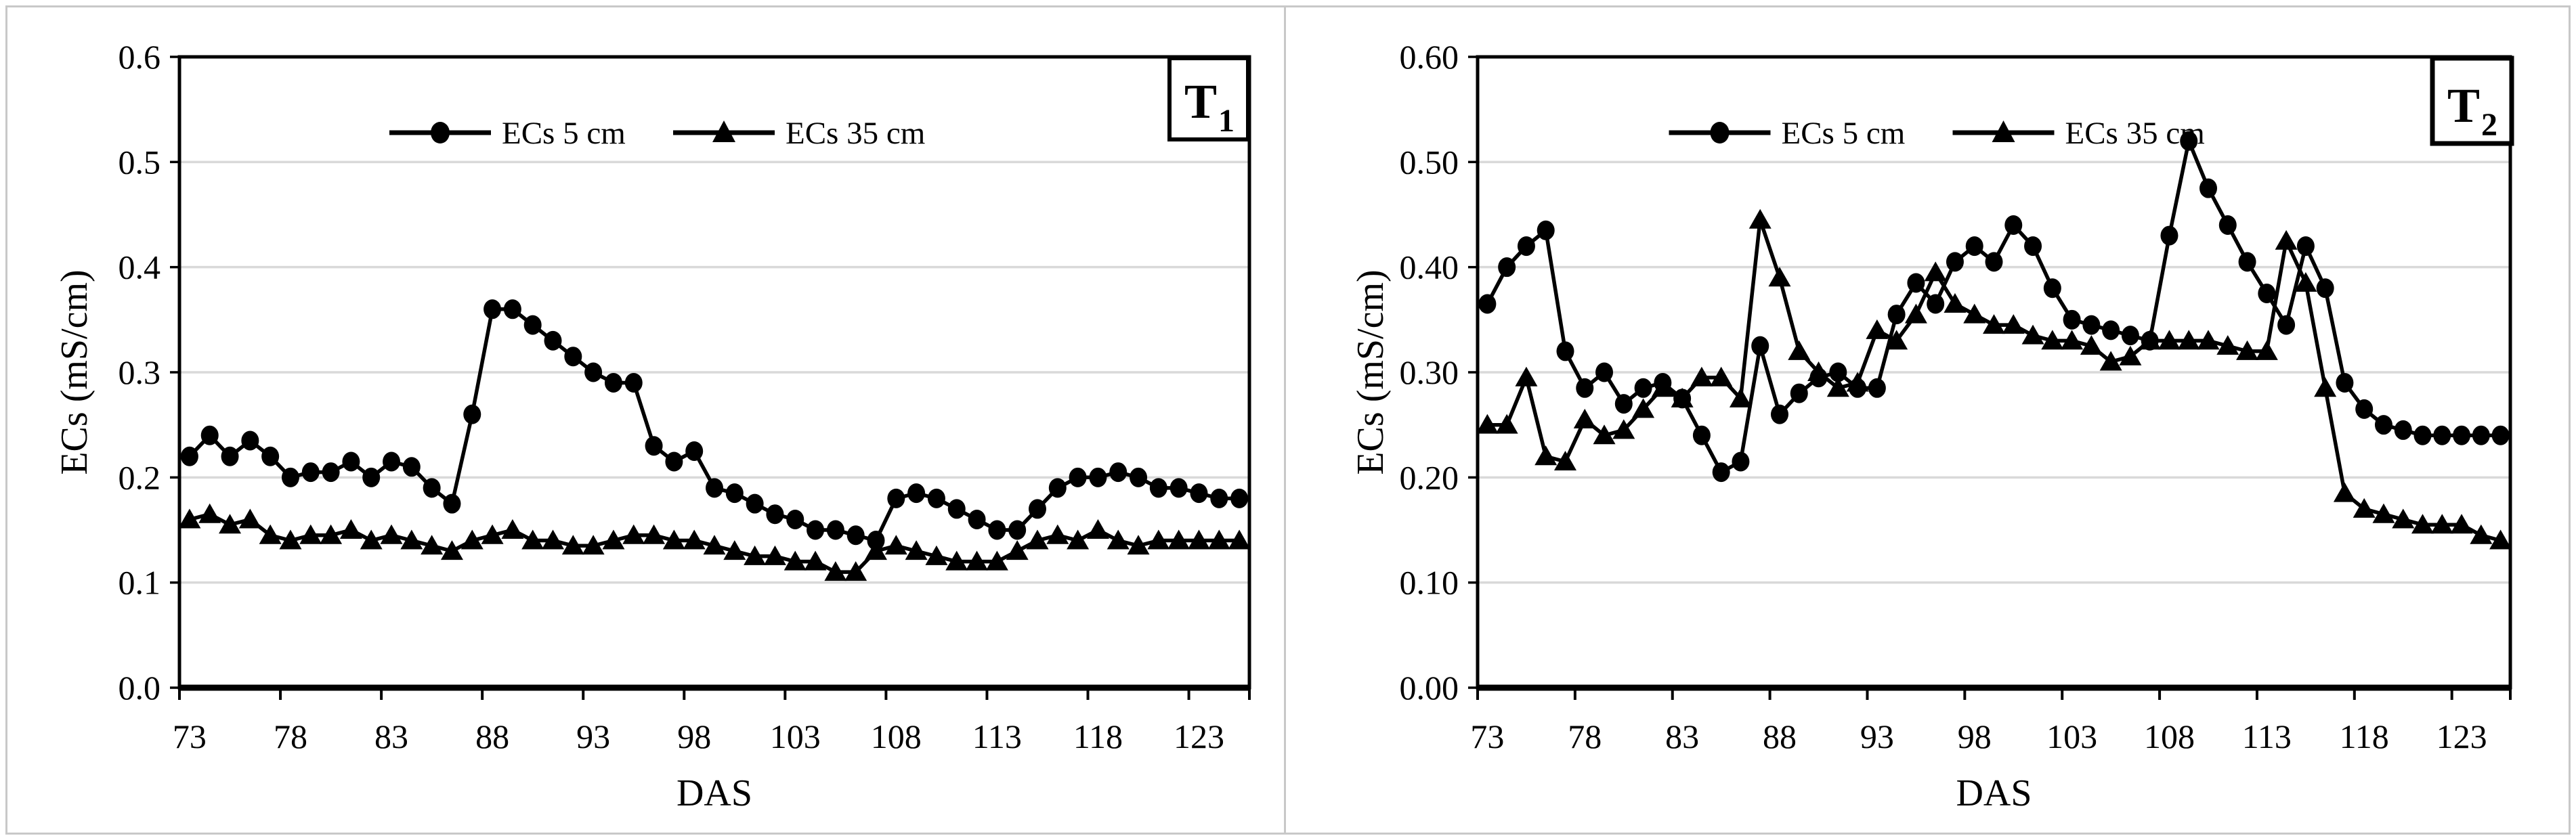  I want to click on y-axis-ticks, so click(174, 373).